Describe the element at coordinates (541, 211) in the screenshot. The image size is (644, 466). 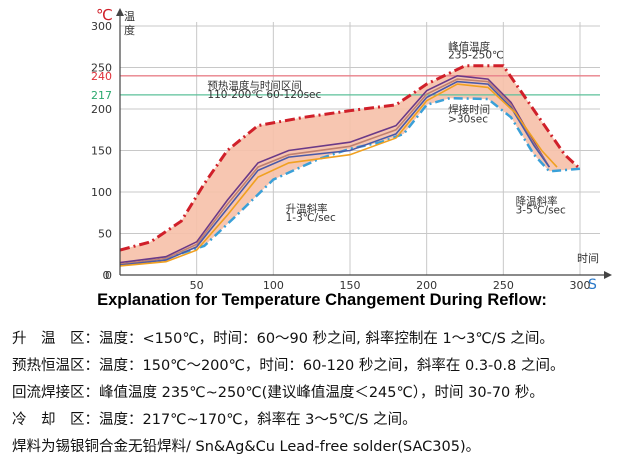
I see `chart-annotation: 3-5℃/sec` at that location.